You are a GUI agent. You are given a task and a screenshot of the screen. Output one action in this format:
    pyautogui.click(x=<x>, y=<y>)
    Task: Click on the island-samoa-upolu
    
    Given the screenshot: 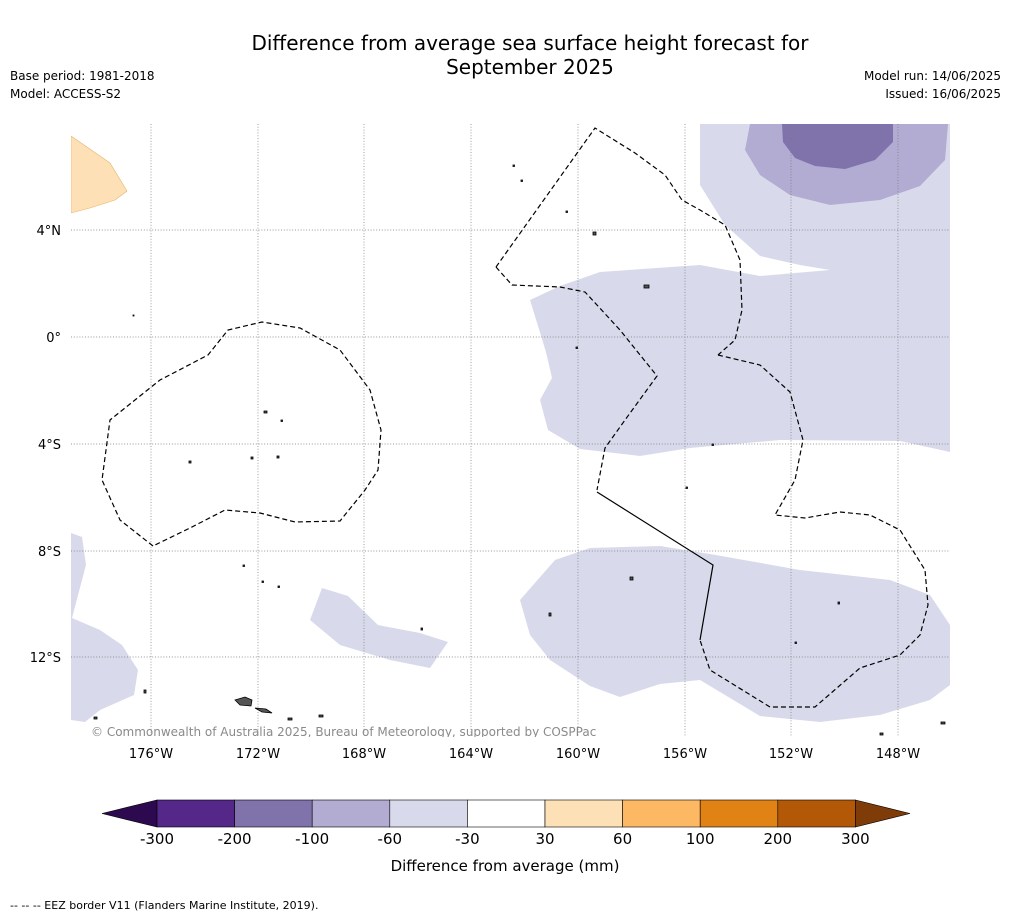 What is the action you would take?
    pyautogui.click(x=263, y=710)
    